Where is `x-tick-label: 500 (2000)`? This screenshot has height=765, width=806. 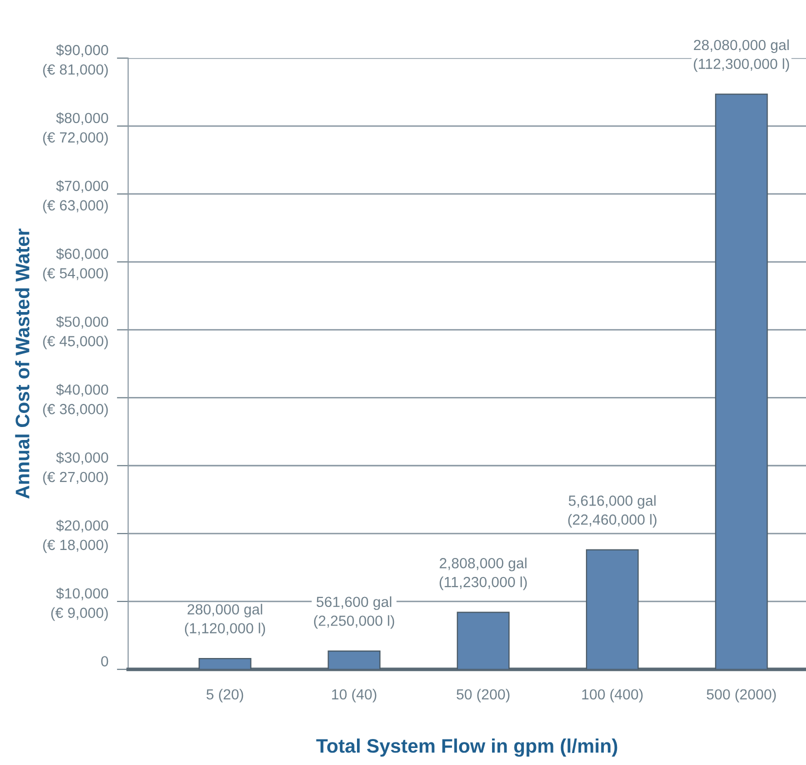 x-tick-label: 500 (2000) is located at coordinates (741, 695).